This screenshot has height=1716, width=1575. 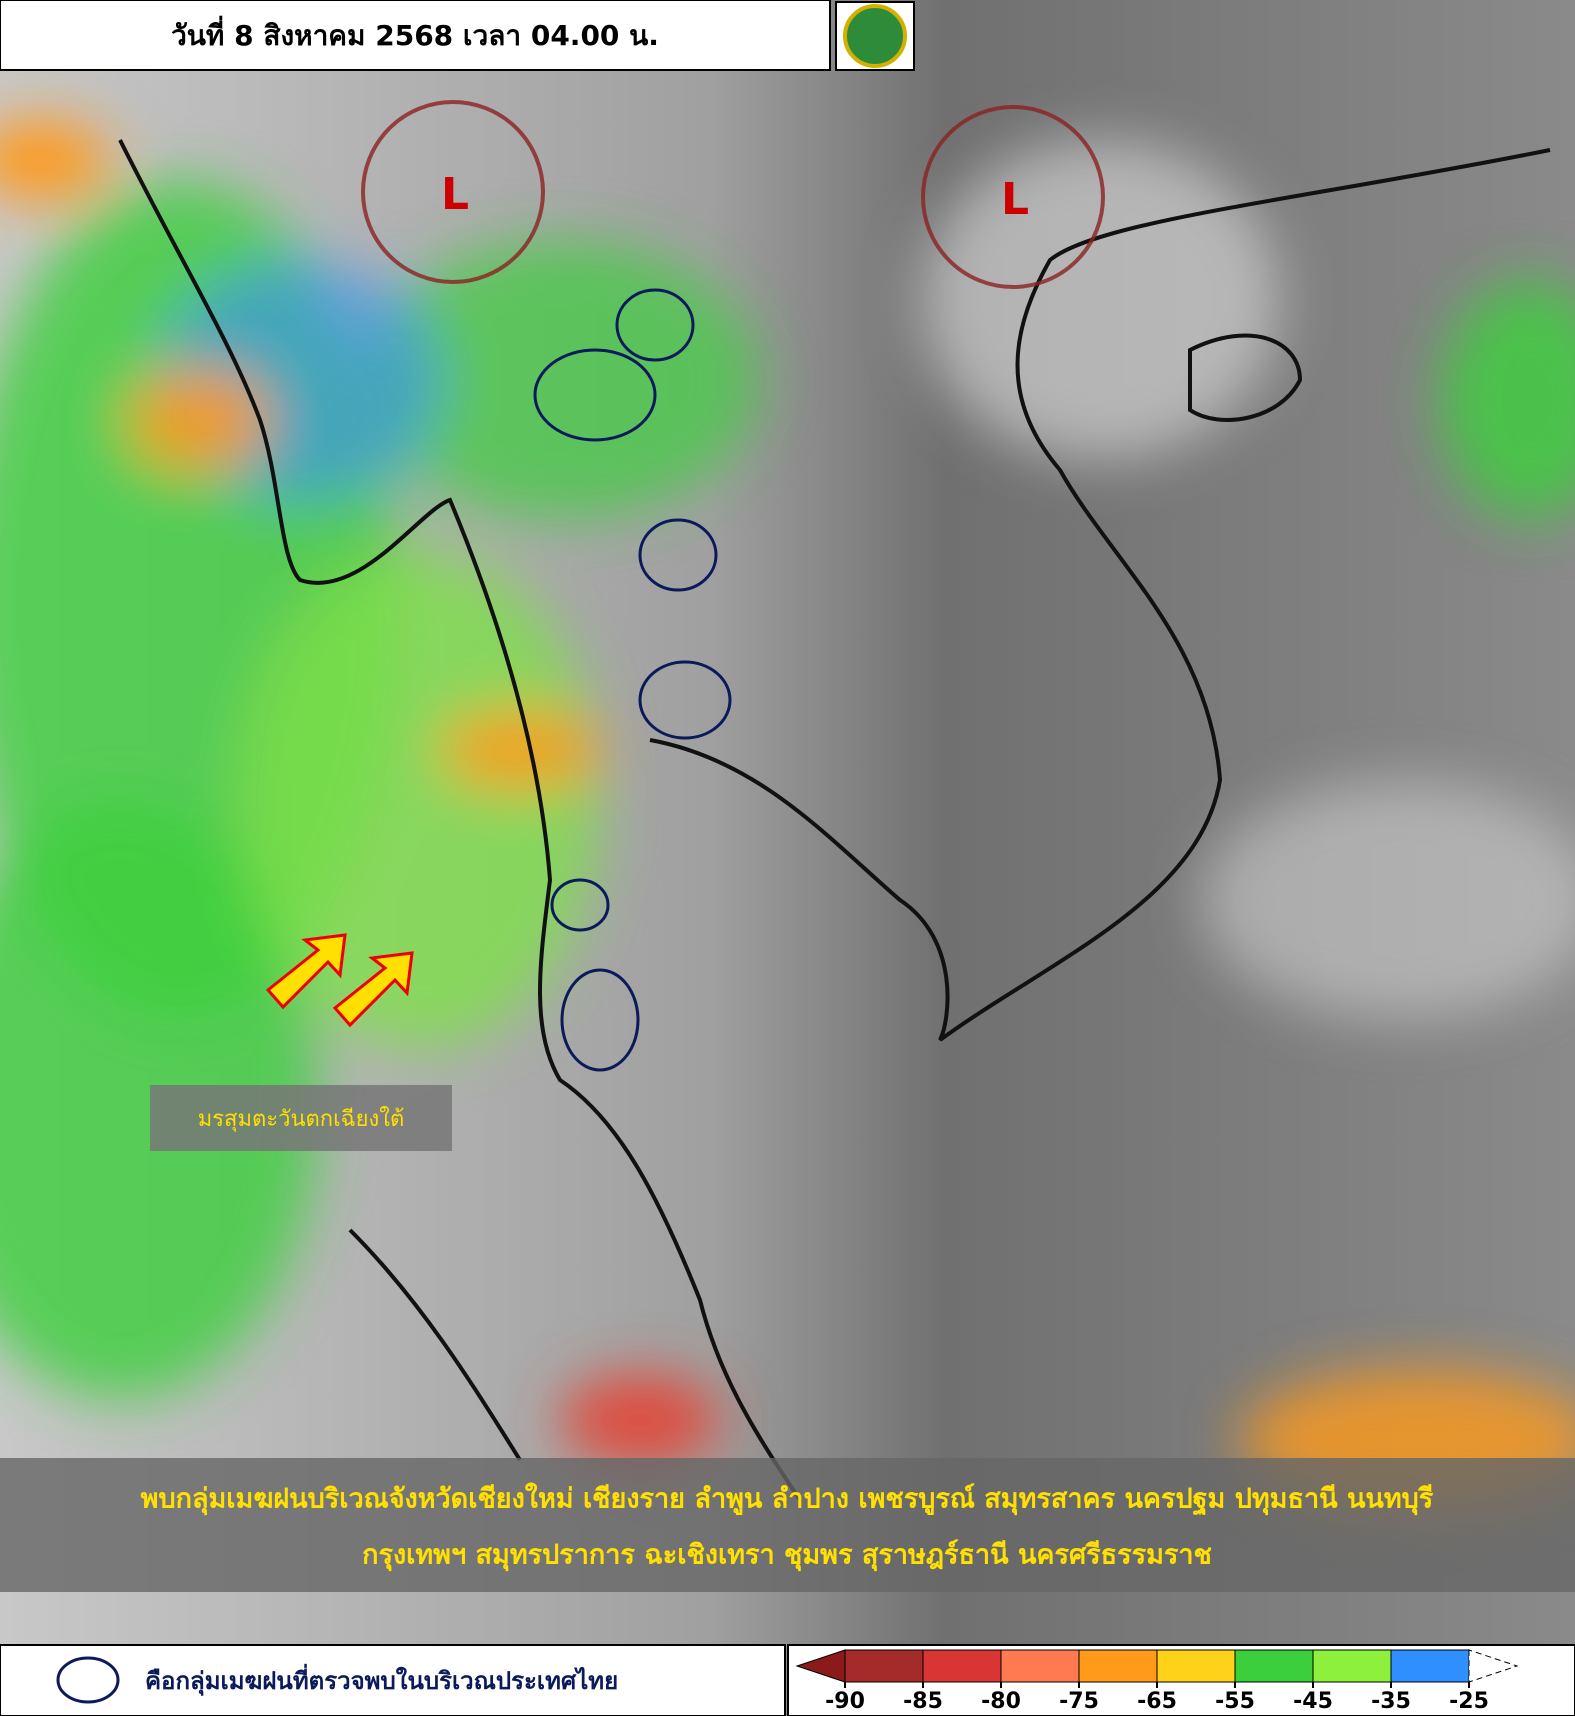 I want to click on legend-box, so click(x=393, y=1680).